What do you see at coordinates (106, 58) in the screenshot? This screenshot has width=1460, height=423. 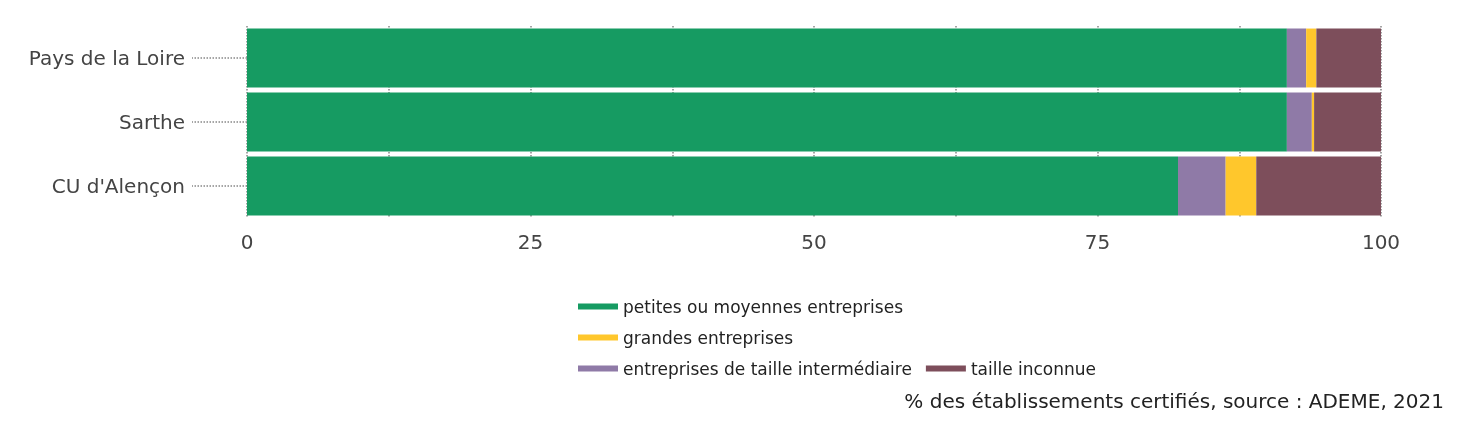 I see `y-tick-label: Pays de la Loire` at bounding box center [106, 58].